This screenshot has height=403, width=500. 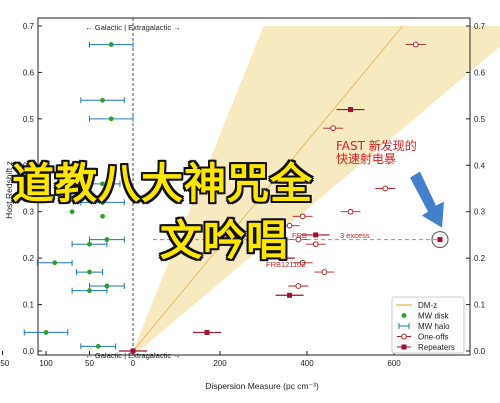 I want to click on legend-marker-repeaters, so click(x=404, y=347).